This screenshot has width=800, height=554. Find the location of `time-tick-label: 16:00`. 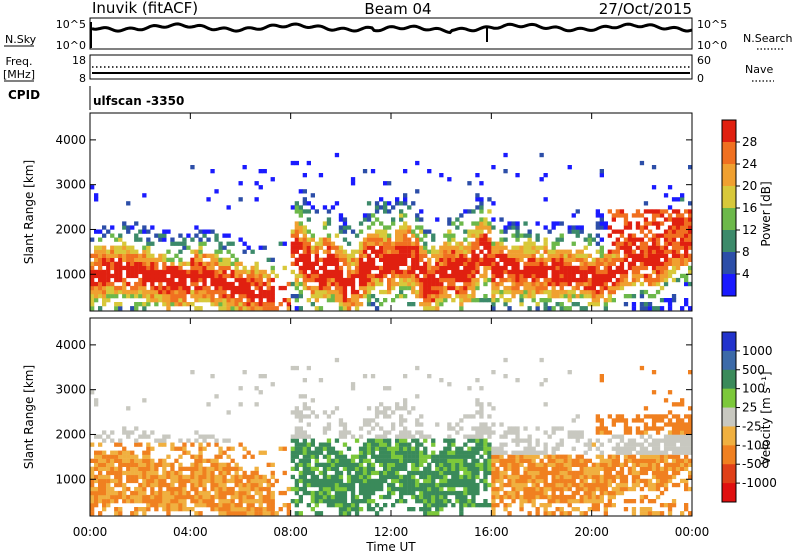

time-tick-label: 16:00 is located at coordinates (491, 532).